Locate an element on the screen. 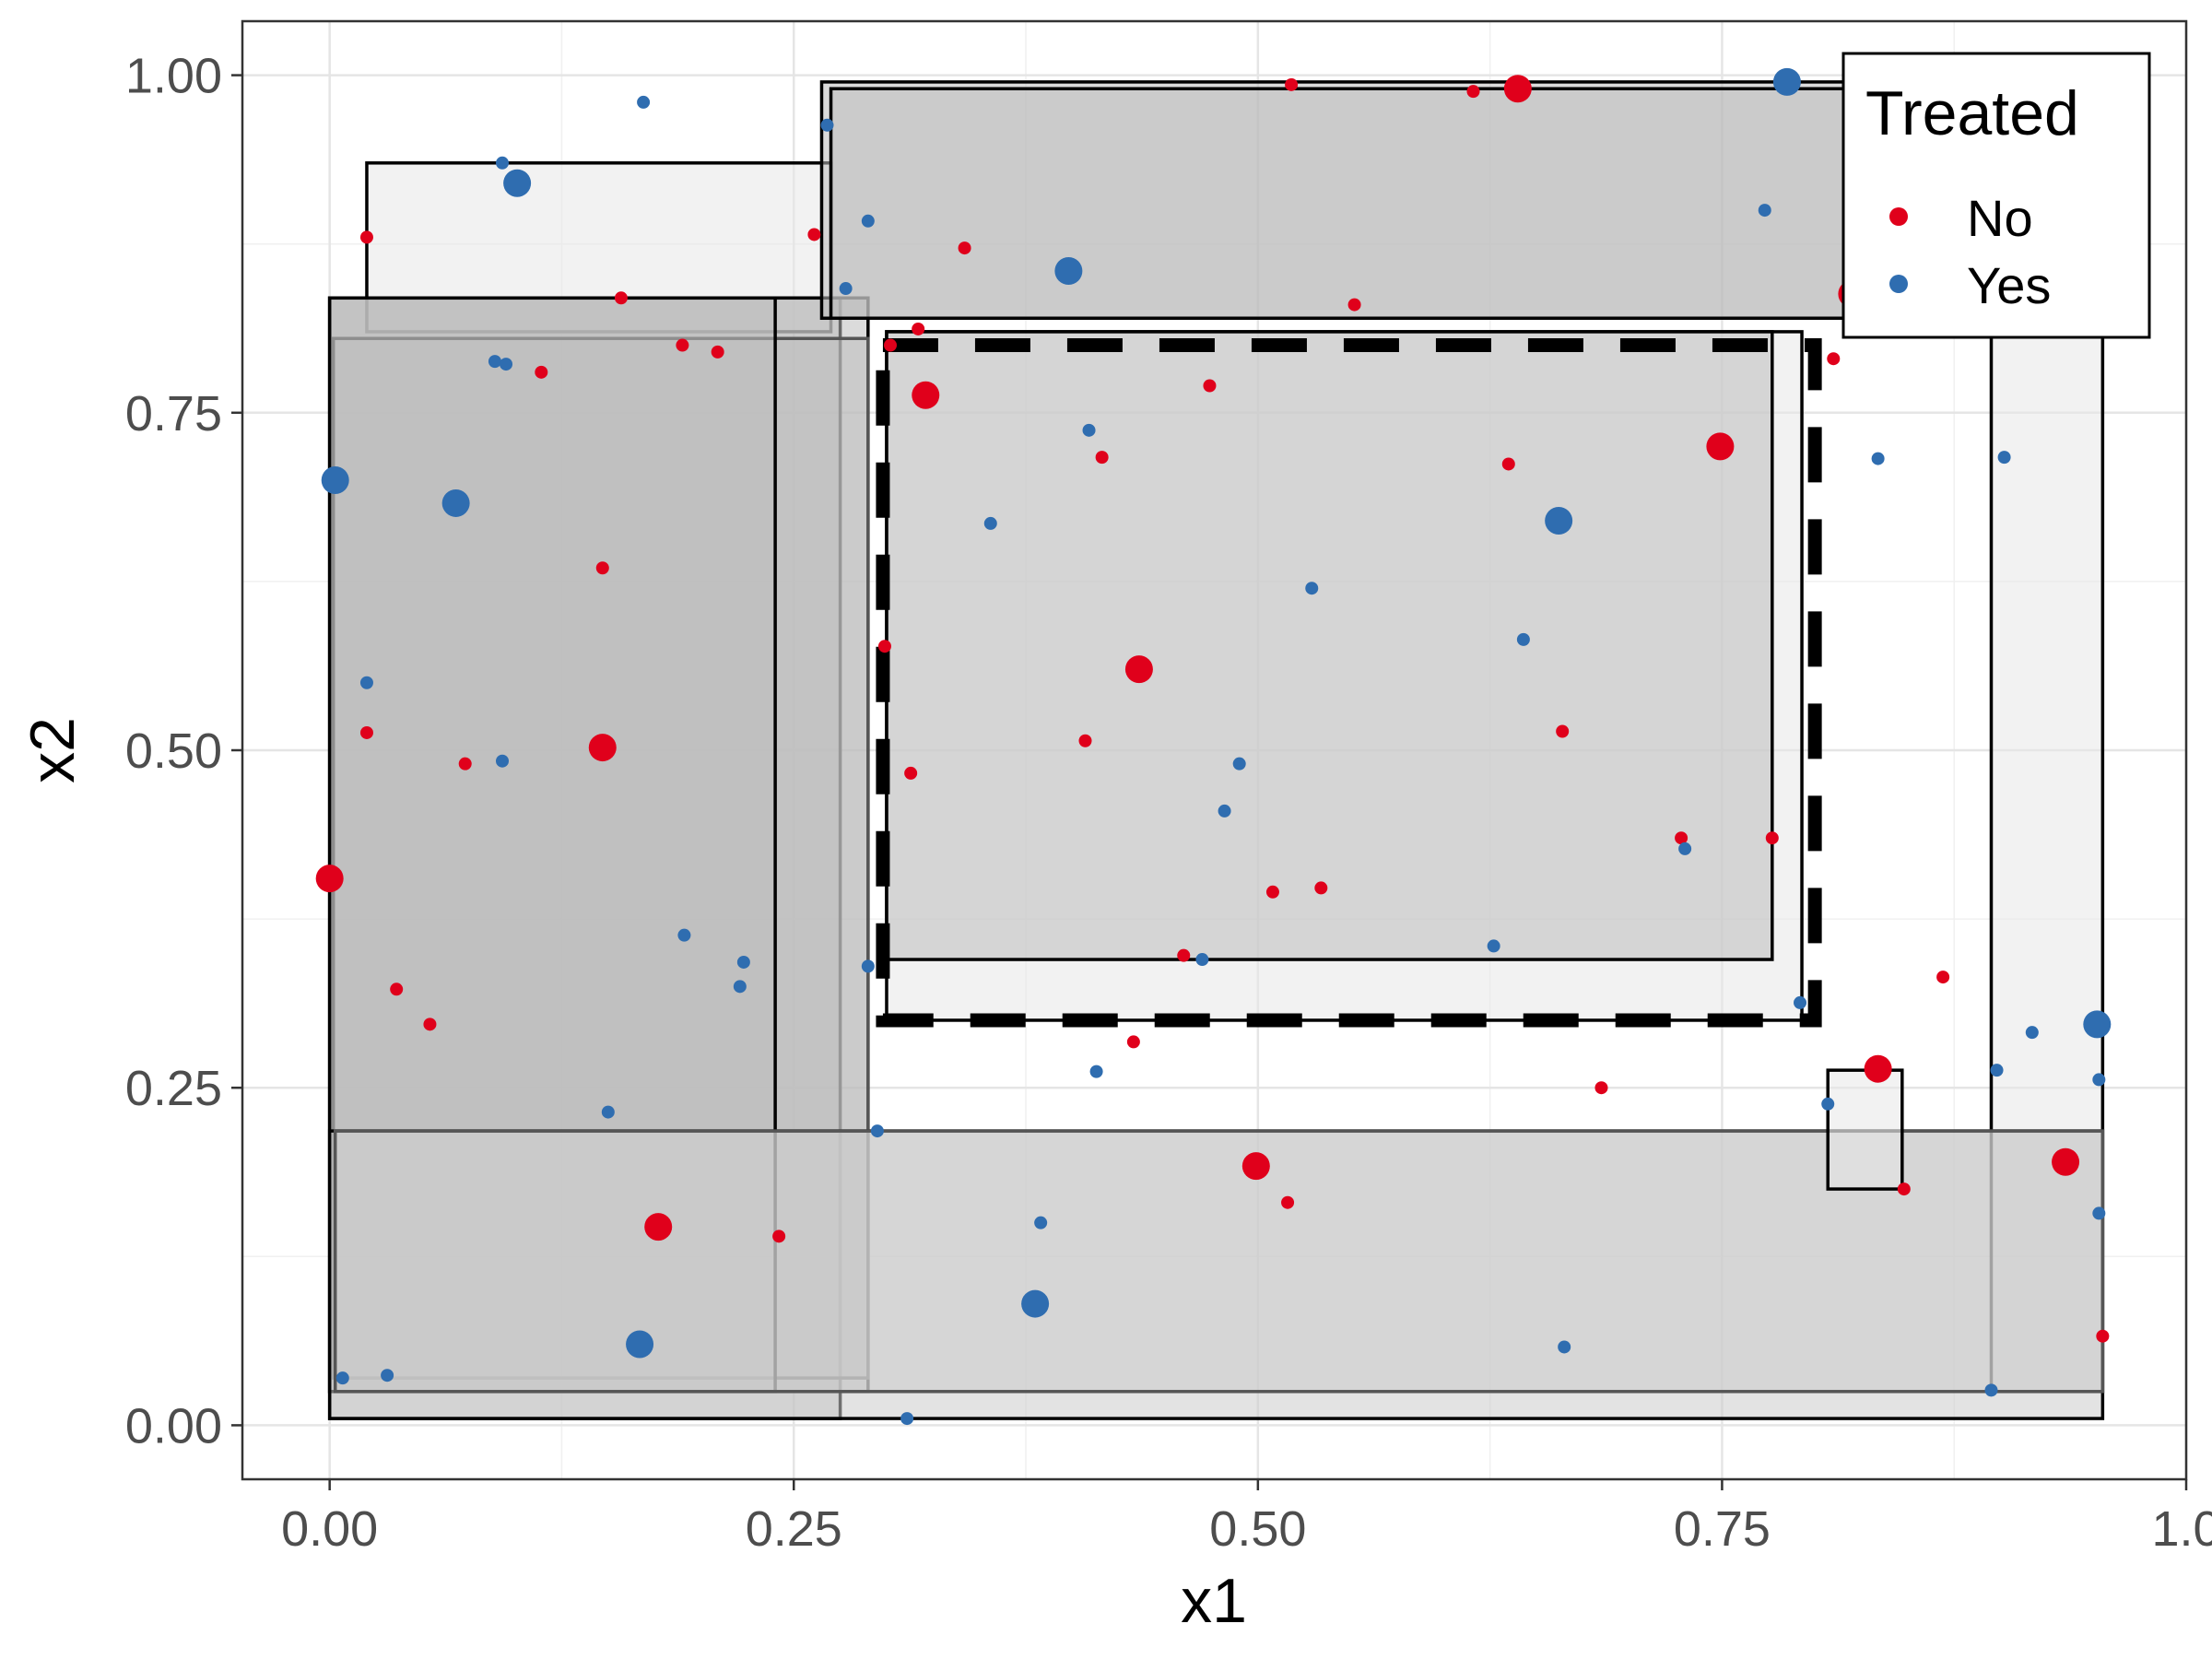 This screenshot has width=2212, height=1659. x-axis-ticks: 0.00 0.25 0.50 0.75 1.0 is located at coordinates (1246, 1518).